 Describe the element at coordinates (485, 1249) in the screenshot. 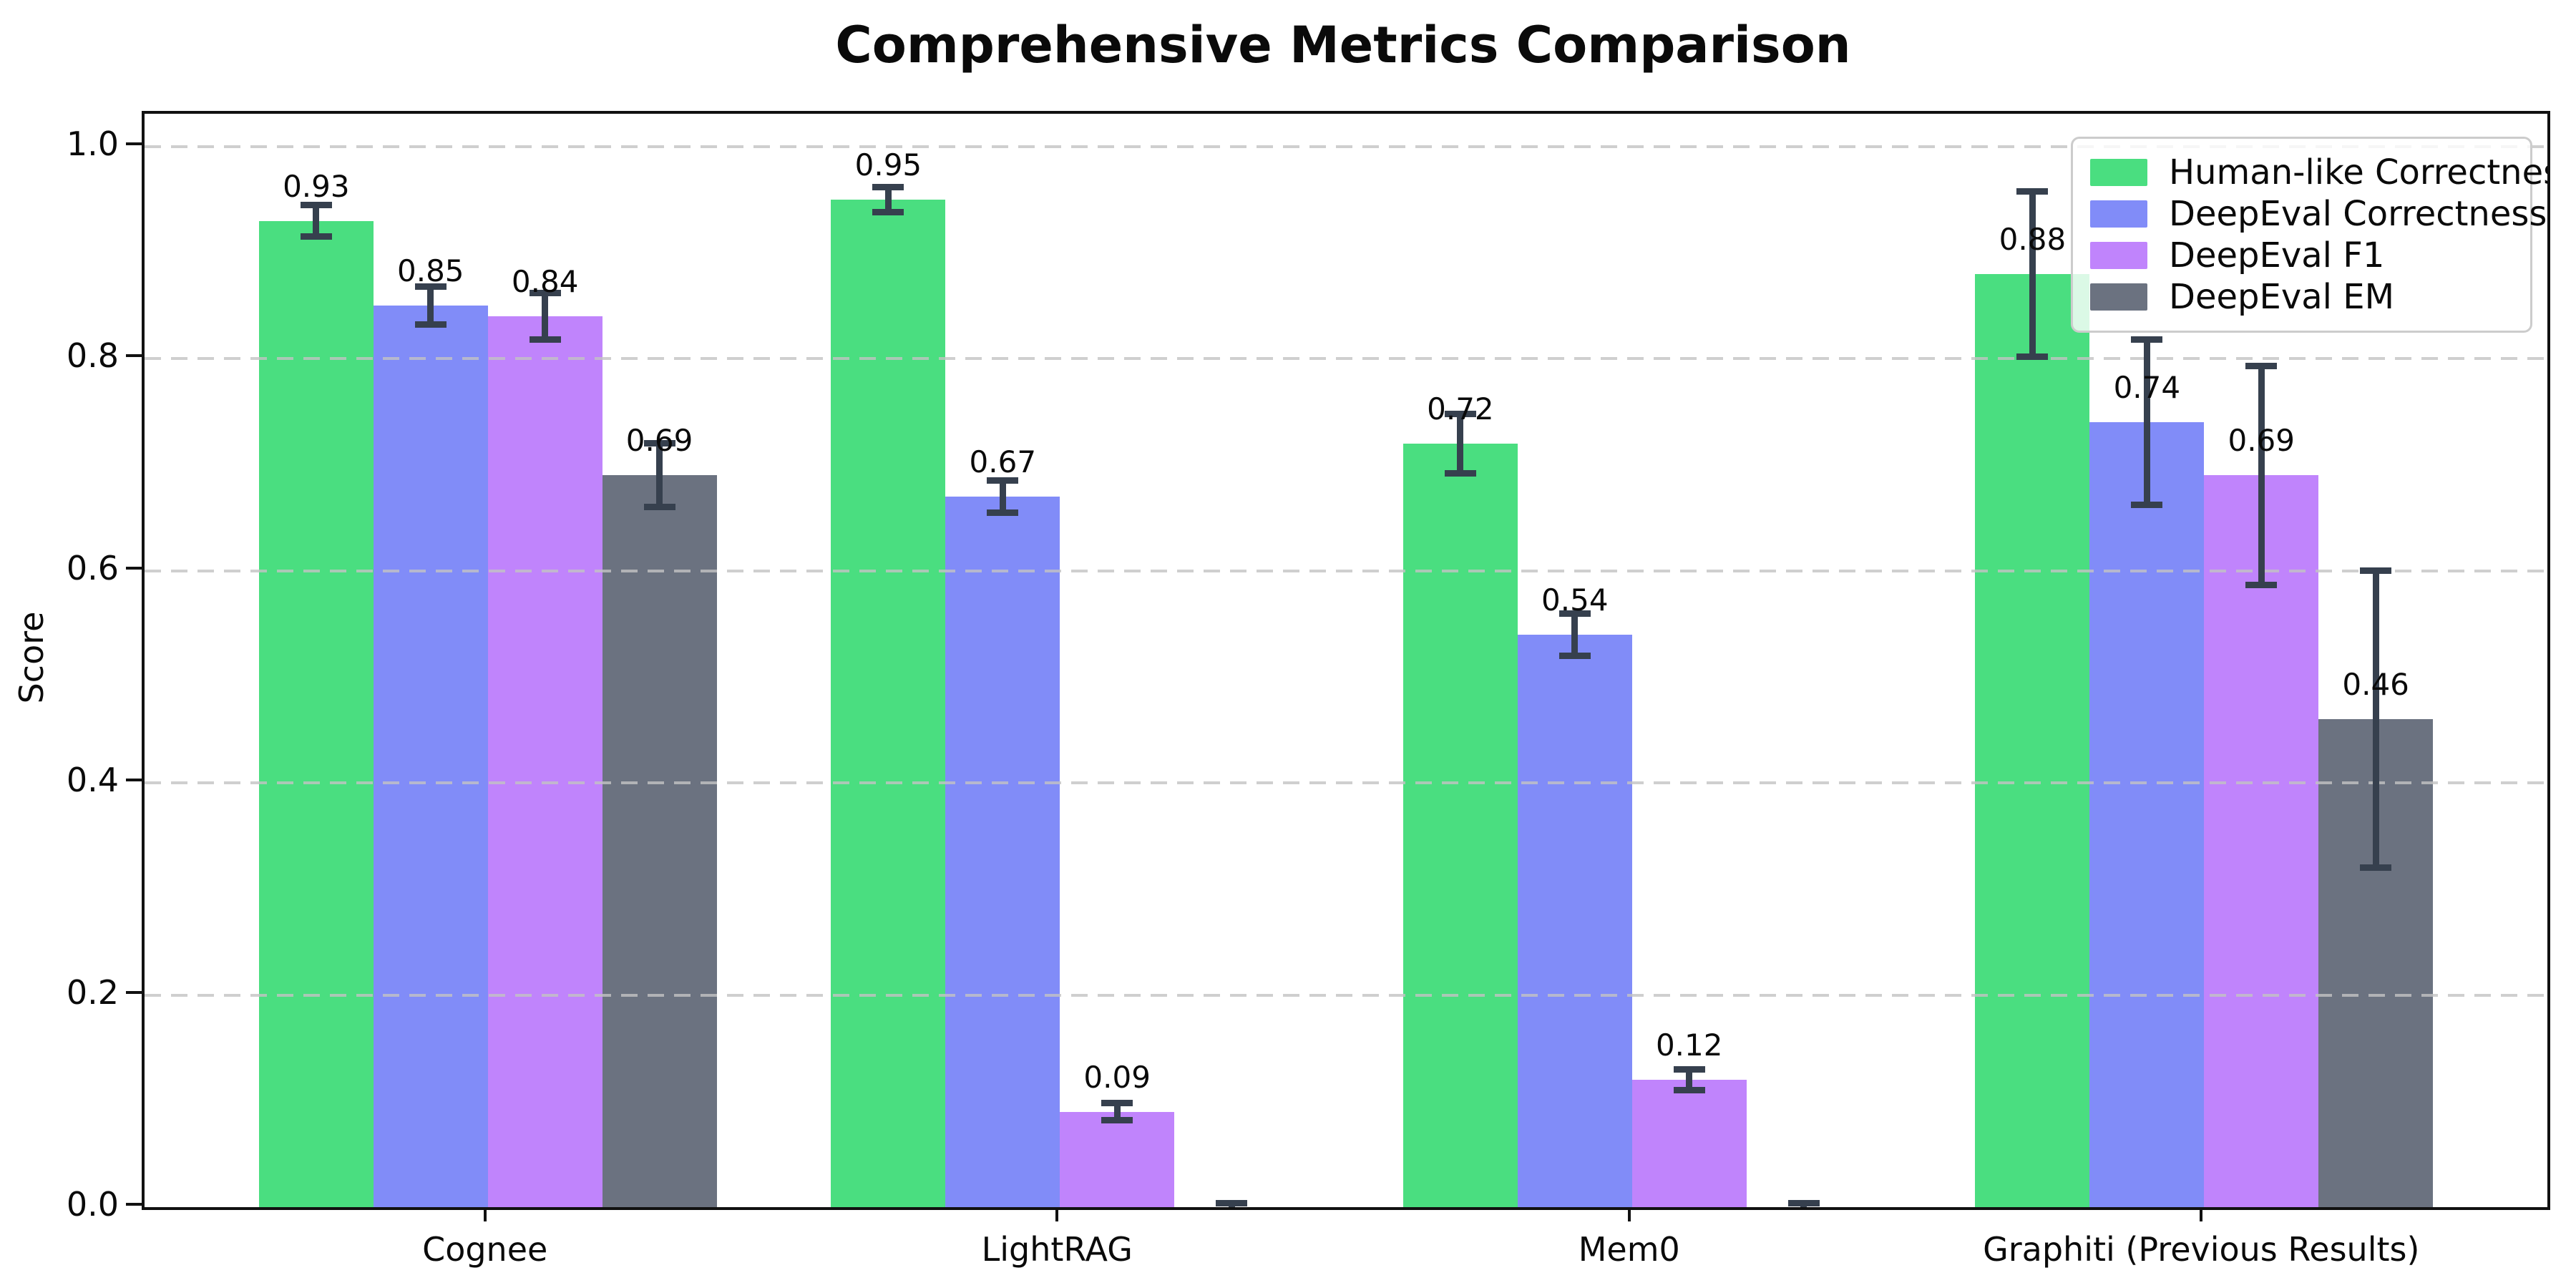

I see `x-tick-label: Cognee` at that location.